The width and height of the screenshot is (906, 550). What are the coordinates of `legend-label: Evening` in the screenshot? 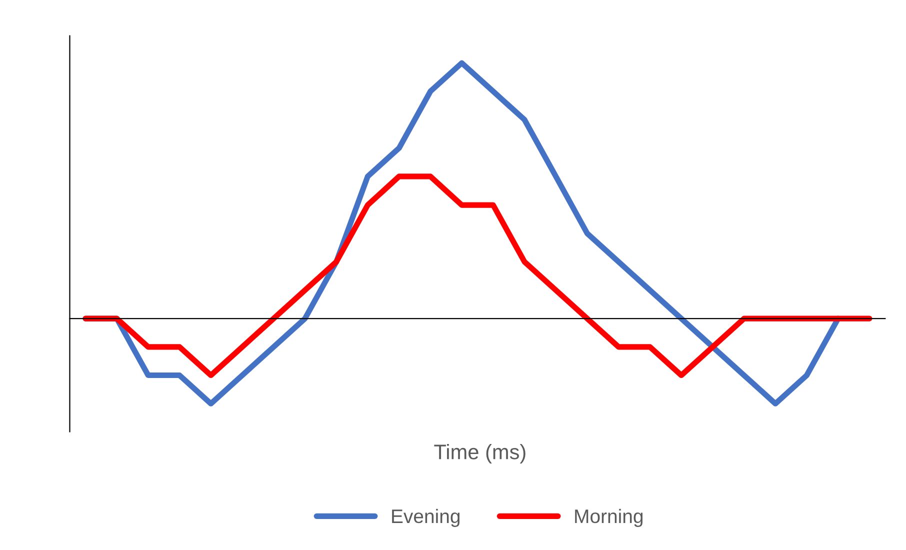 It's located at (426, 517).